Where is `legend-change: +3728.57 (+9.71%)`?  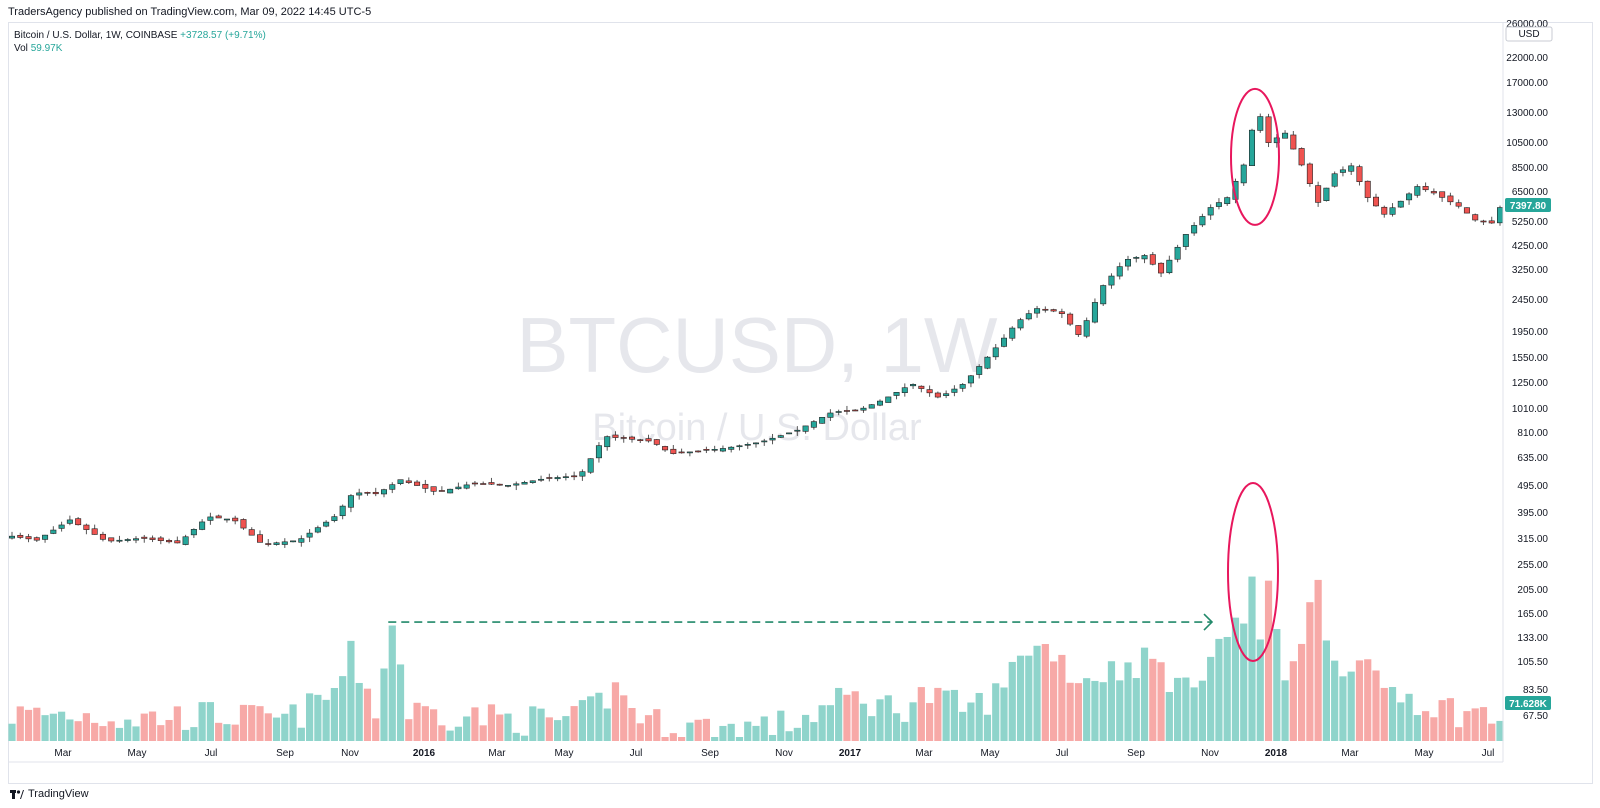
legend-change: +3728.57 (+9.71%) is located at coordinates (223, 35).